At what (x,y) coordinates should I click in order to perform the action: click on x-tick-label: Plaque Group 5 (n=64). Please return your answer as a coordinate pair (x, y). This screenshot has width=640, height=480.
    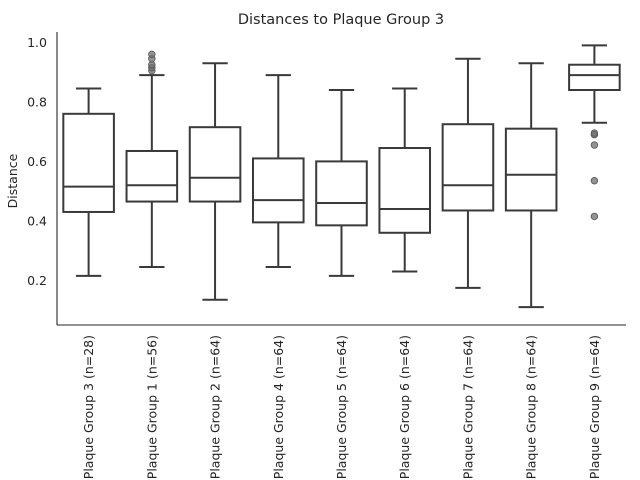
    Looking at the image, I should click on (341, 407).